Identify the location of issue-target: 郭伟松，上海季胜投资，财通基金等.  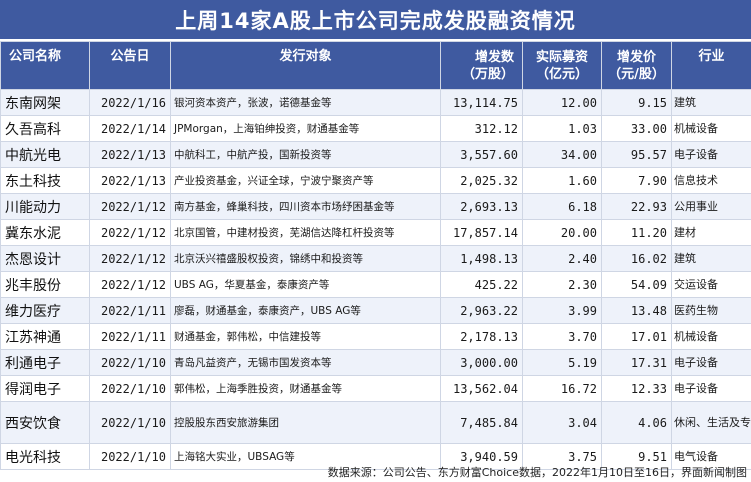
(305, 388).